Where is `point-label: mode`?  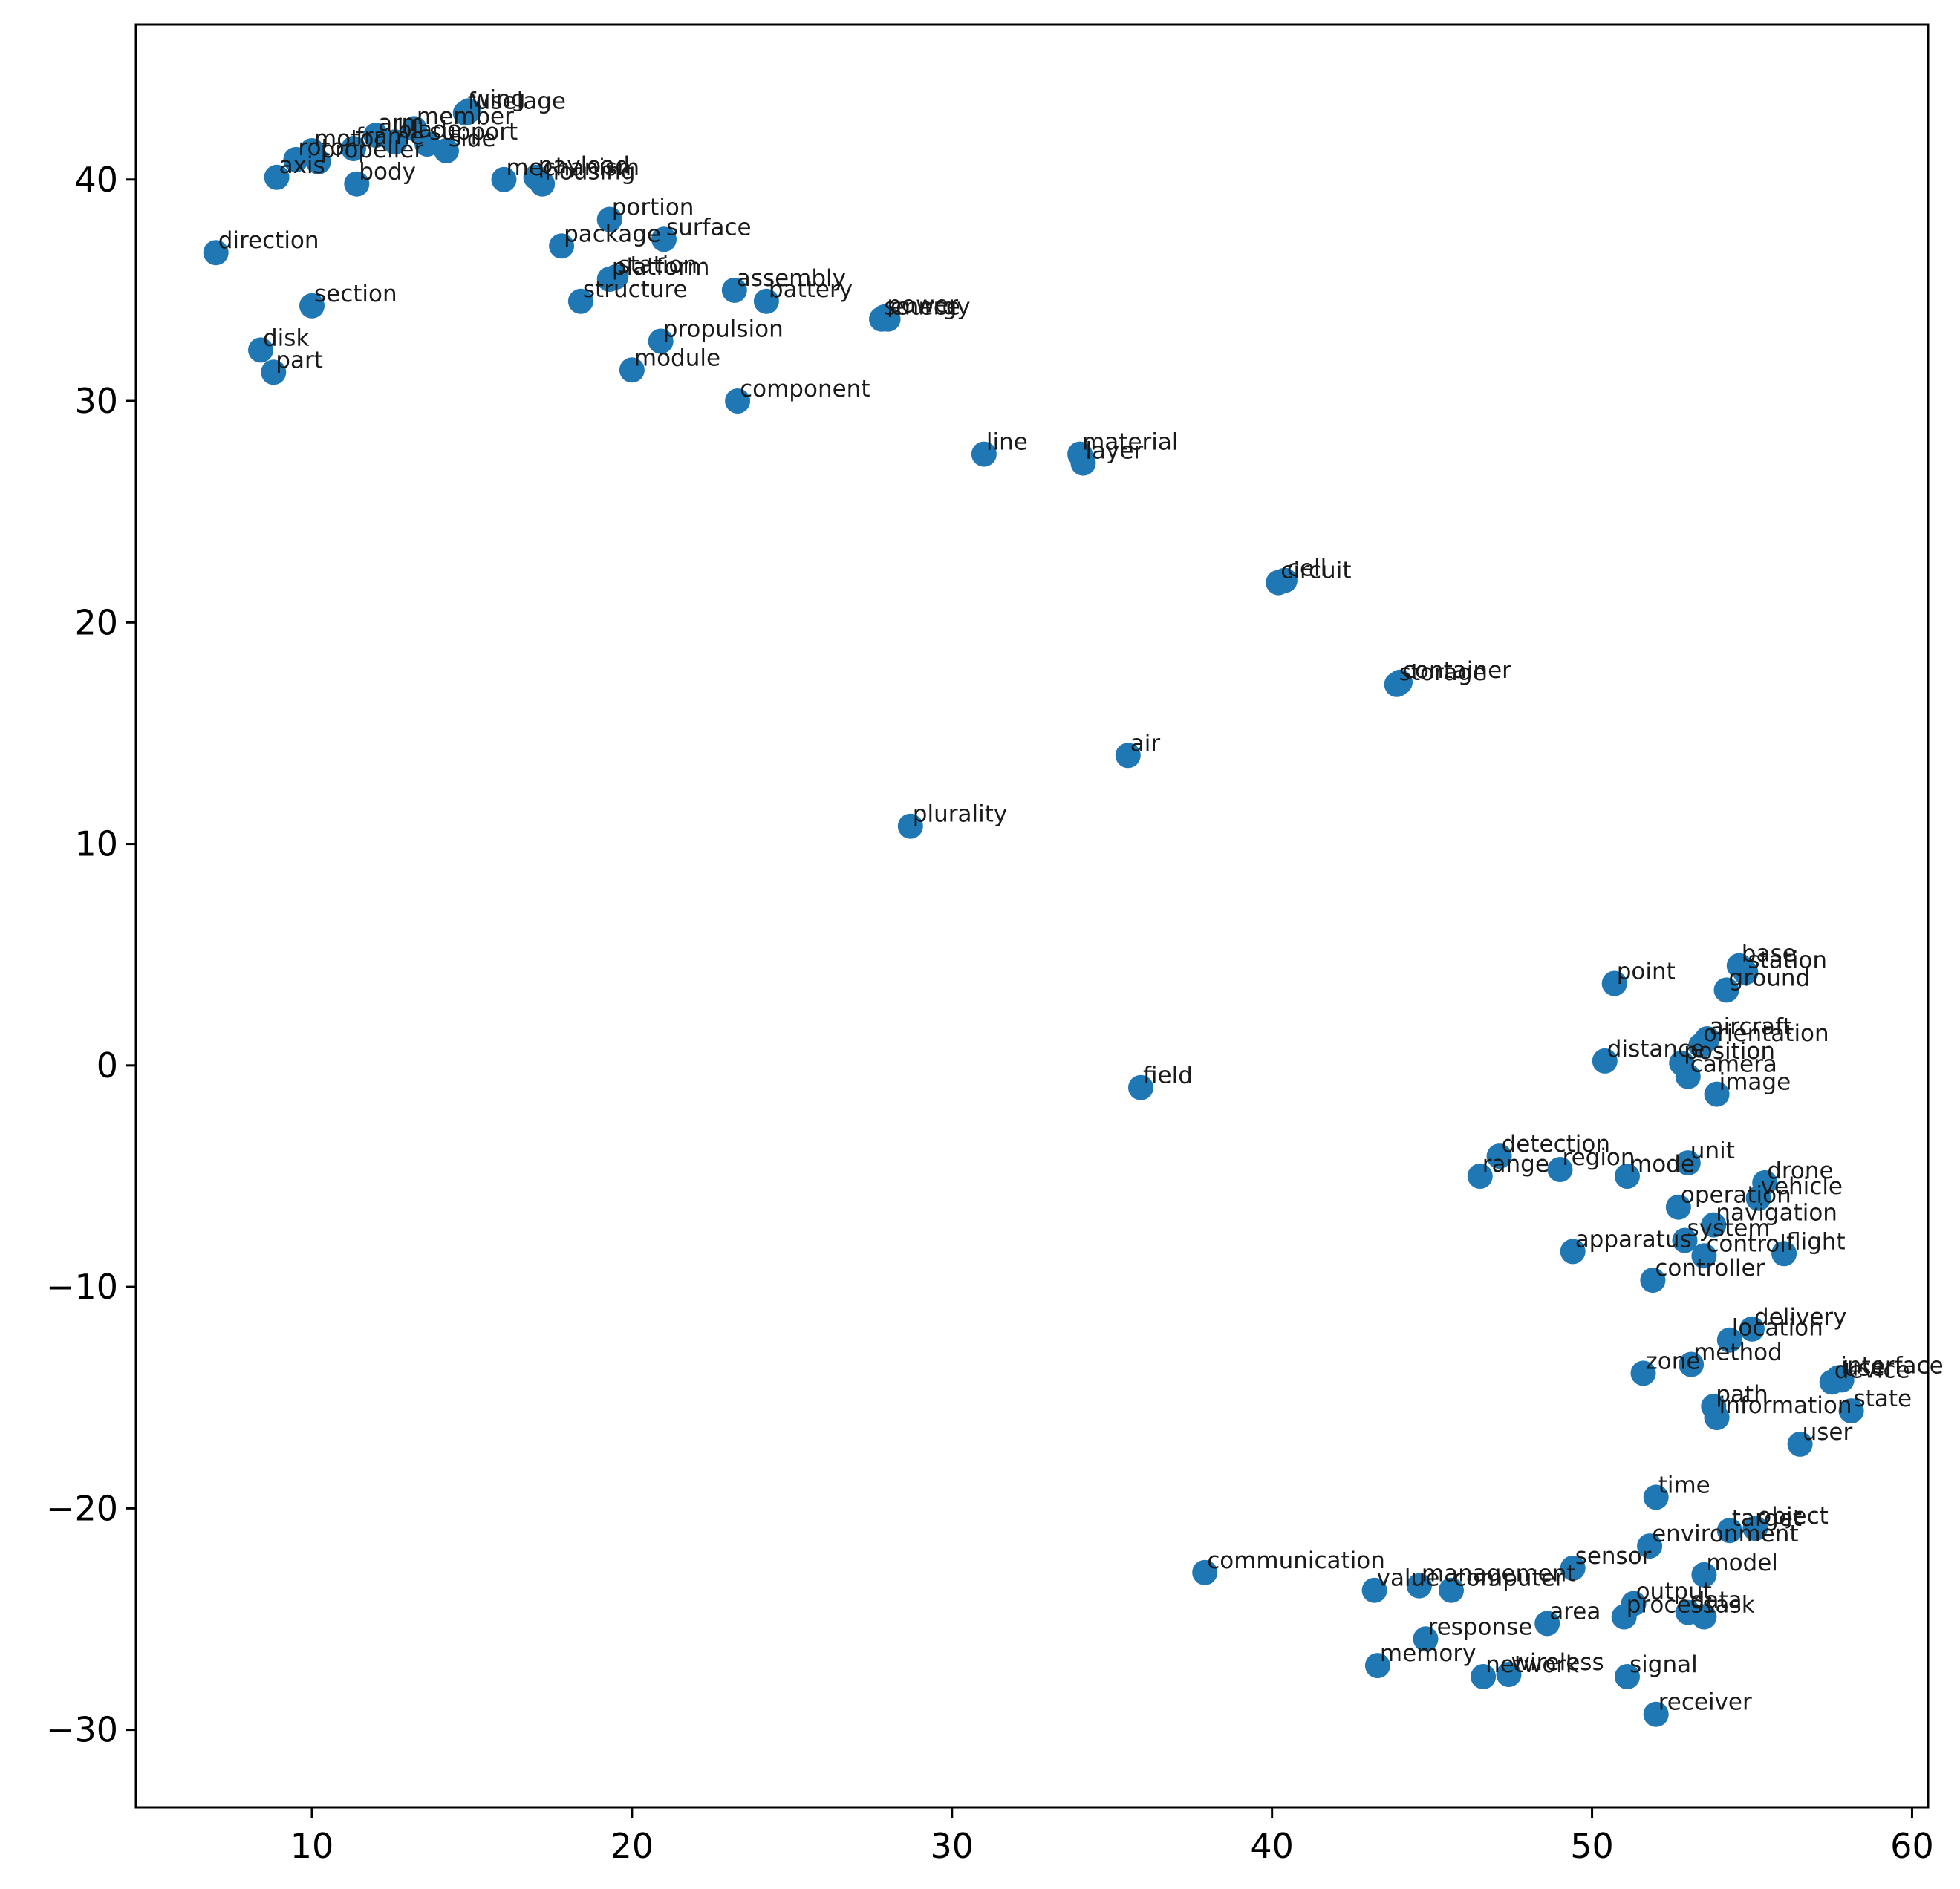 point-label: mode is located at coordinates (1662, 1165).